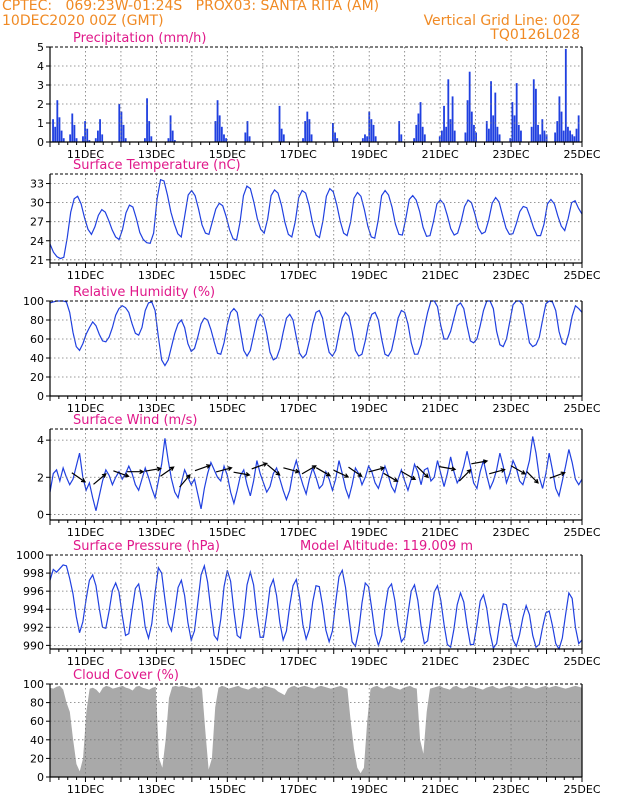 The width and height of the screenshot is (618, 800). Describe the element at coordinates (37, 721) in the screenshot. I see `y-tick-label: 60` at that location.